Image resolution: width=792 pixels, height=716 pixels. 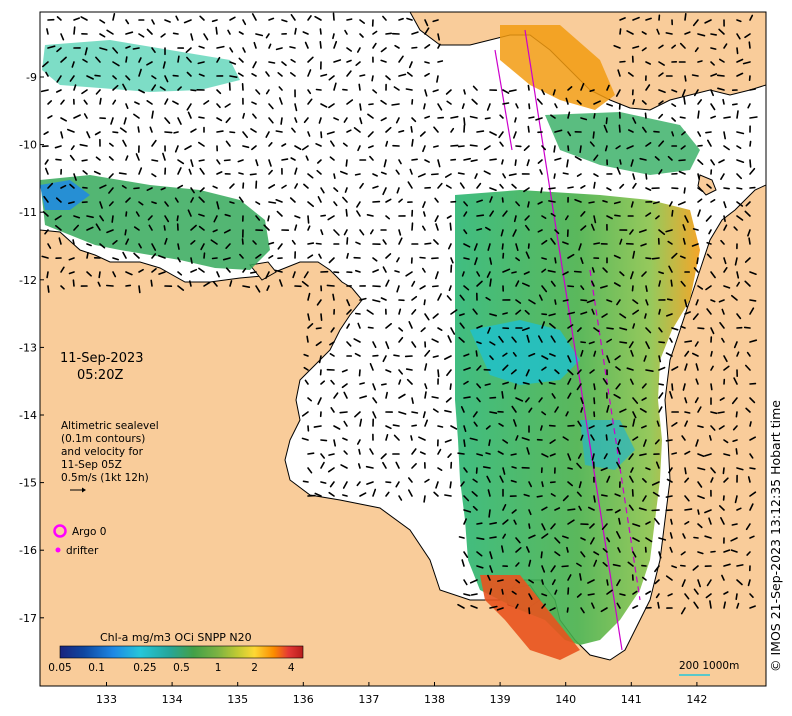 What do you see at coordinates (96, 668) in the screenshot?
I see `colorbar-tick-label: 0.1` at bounding box center [96, 668].